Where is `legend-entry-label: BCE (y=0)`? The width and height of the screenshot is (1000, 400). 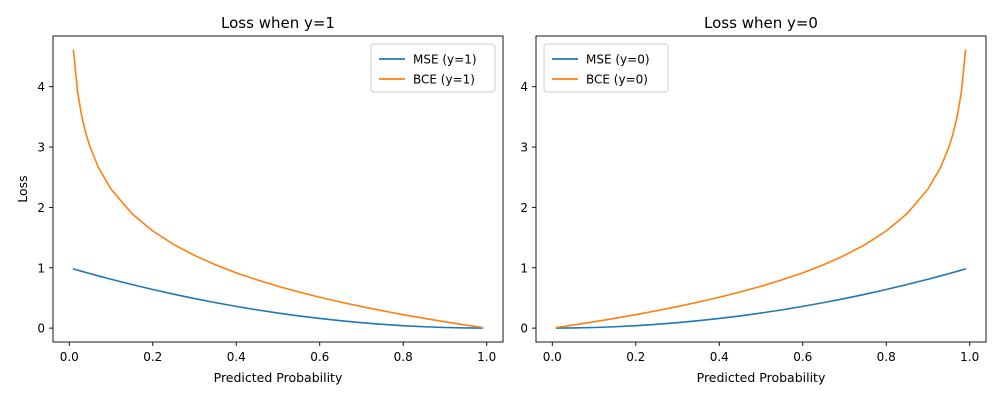 legend-entry-label: BCE (y=0) is located at coordinates (617, 80).